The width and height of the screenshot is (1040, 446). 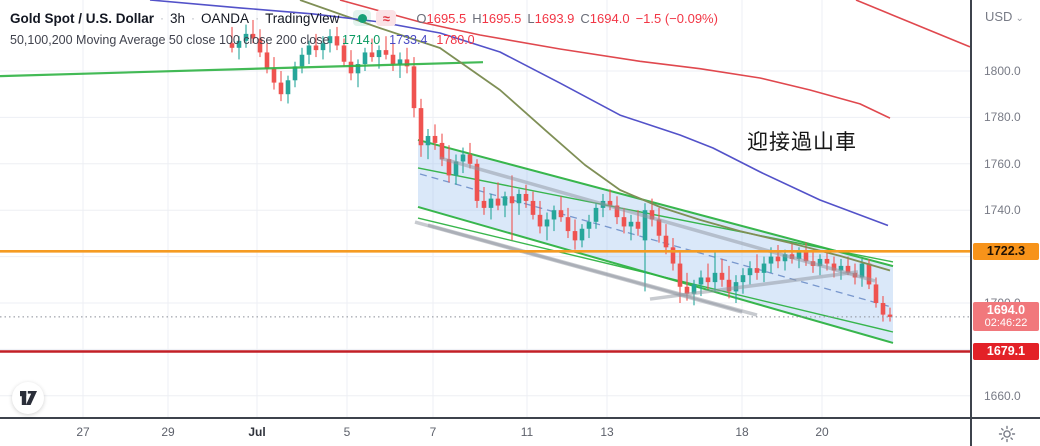 I want to click on price-tick-label: 1800.0, so click(x=1002, y=71).